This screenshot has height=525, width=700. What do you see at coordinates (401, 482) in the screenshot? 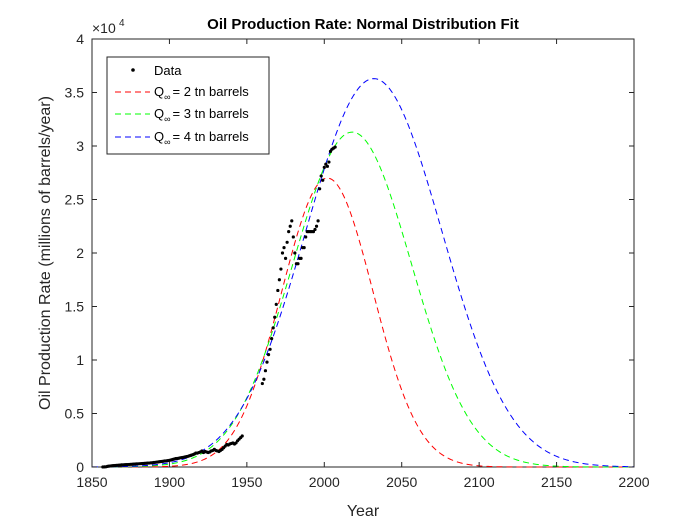
I see `x-tick-label: 2050` at bounding box center [401, 482].